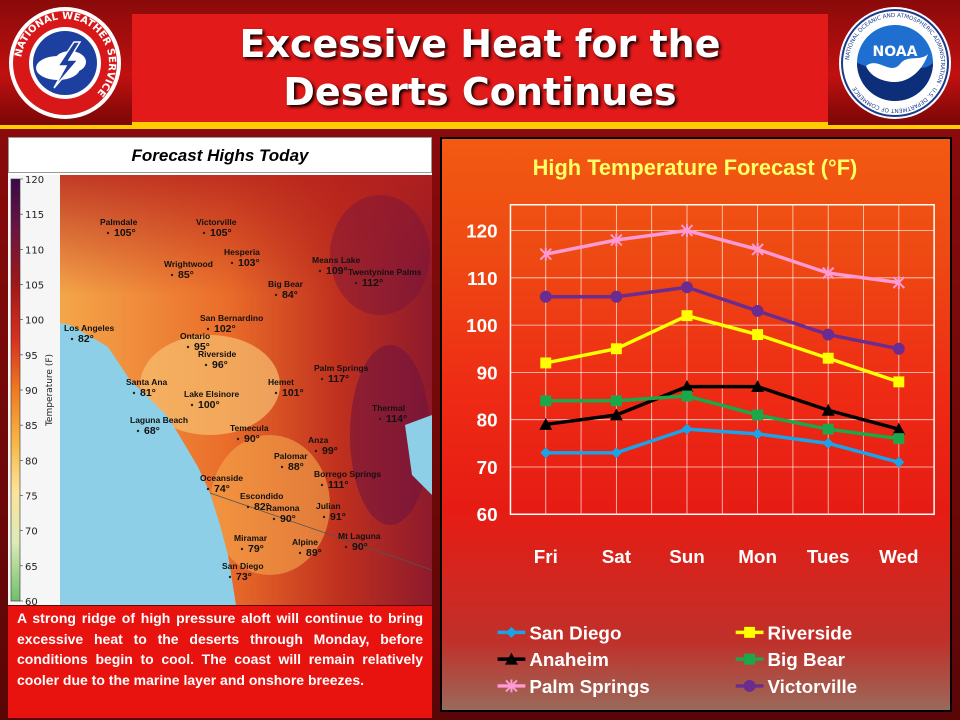  What do you see at coordinates (242, 252) in the screenshot?
I see `map-city-name: Hesperia` at bounding box center [242, 252].